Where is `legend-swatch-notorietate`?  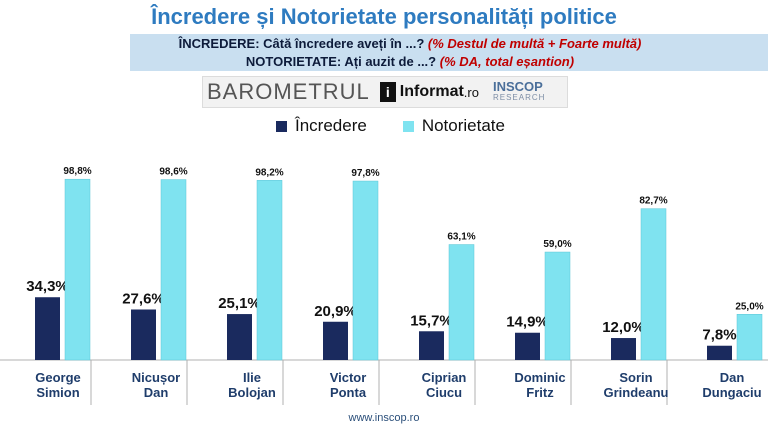
legend-swatch-notorietate is located at coordinates (408, 126).